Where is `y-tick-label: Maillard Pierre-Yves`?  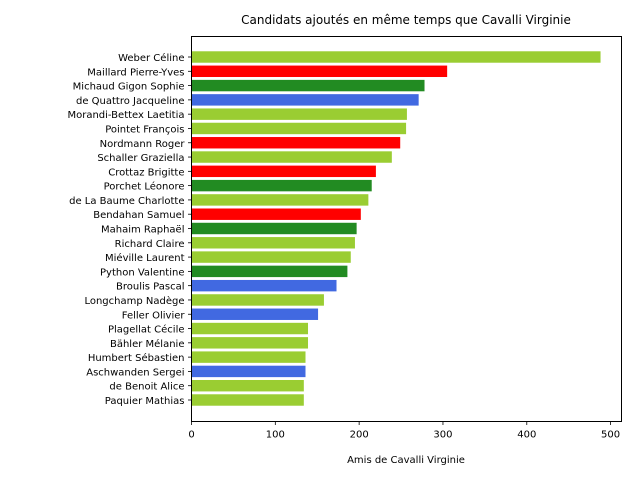 y-tick-label: Maillard Pierre-Yves is located at coordinates (135, 72).